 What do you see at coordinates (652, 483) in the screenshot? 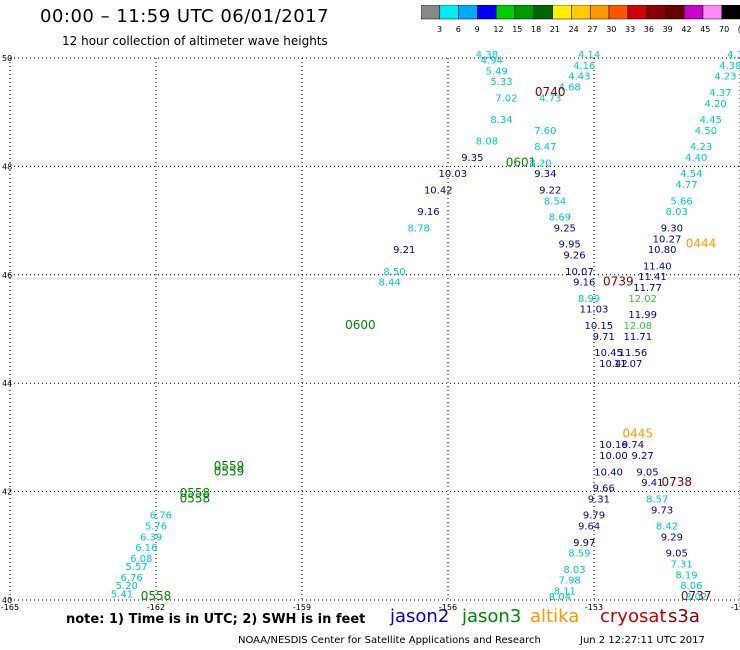
I see `wave-height-label: 9.41` at bounding box center [652, 483].